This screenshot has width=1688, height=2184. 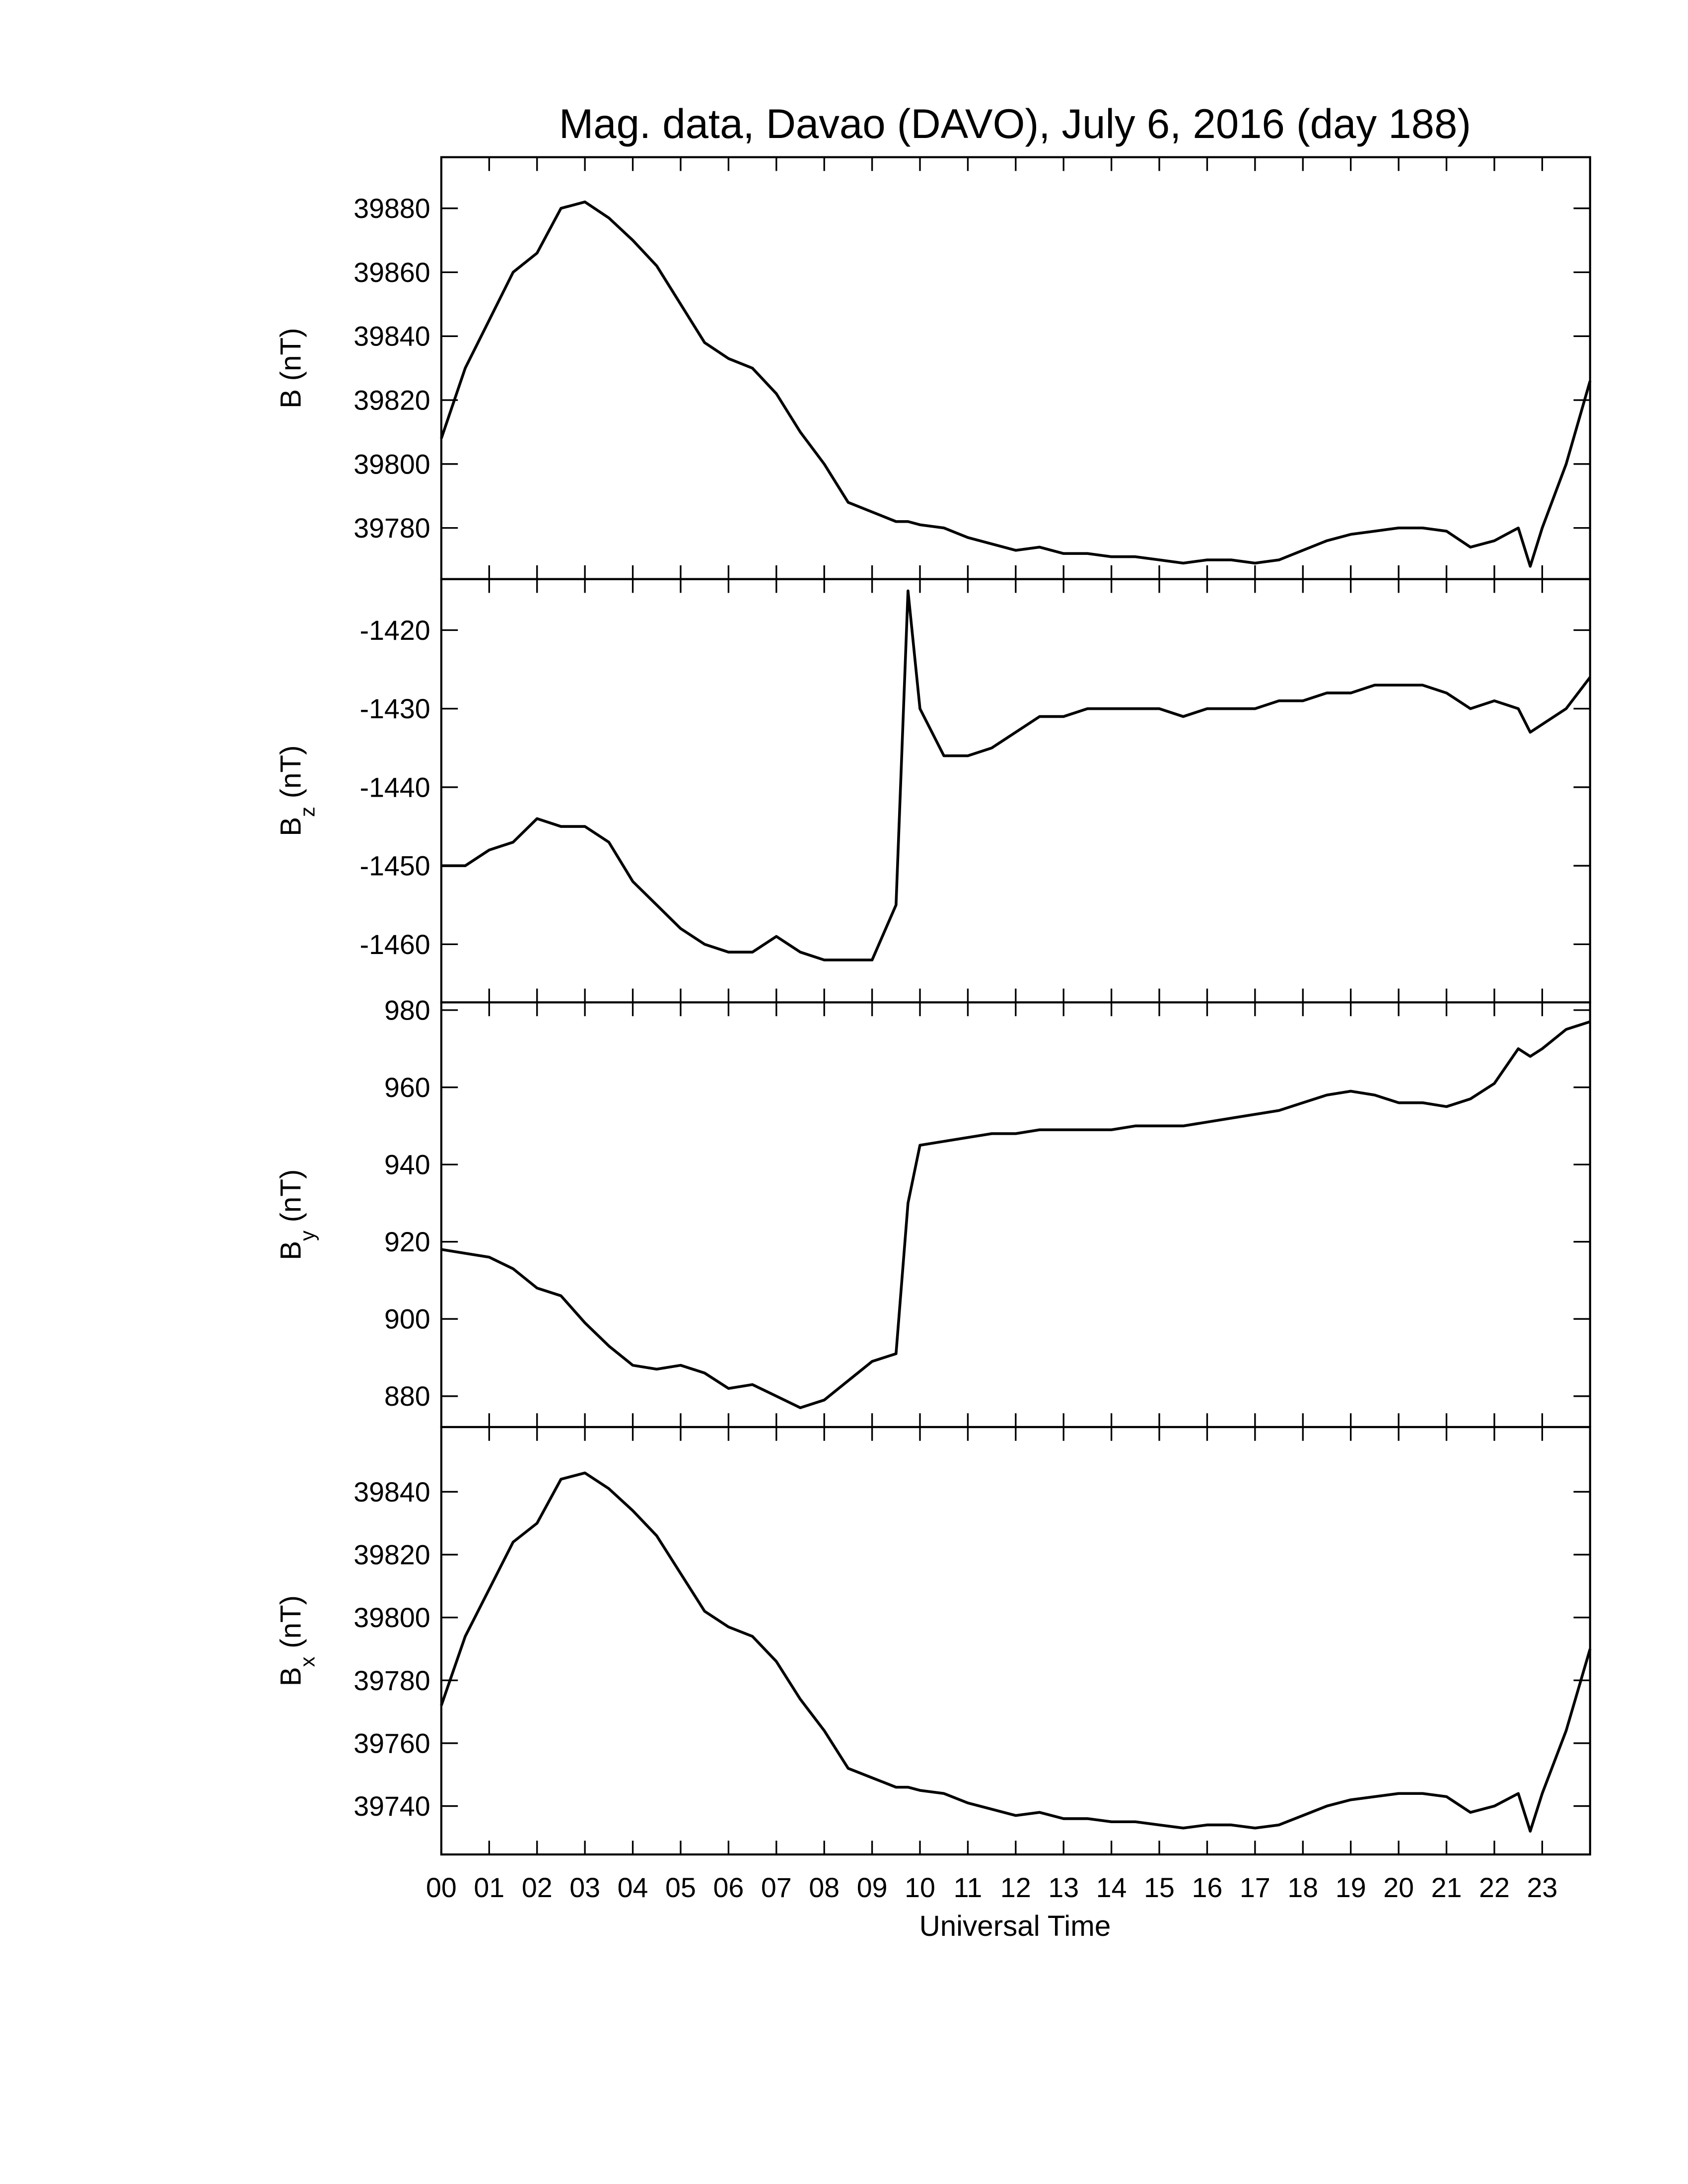 What do you see at coordinates (307, 812) in the screenshot?
I see `y-label-subscript: z` at bounding box center [307, 812].